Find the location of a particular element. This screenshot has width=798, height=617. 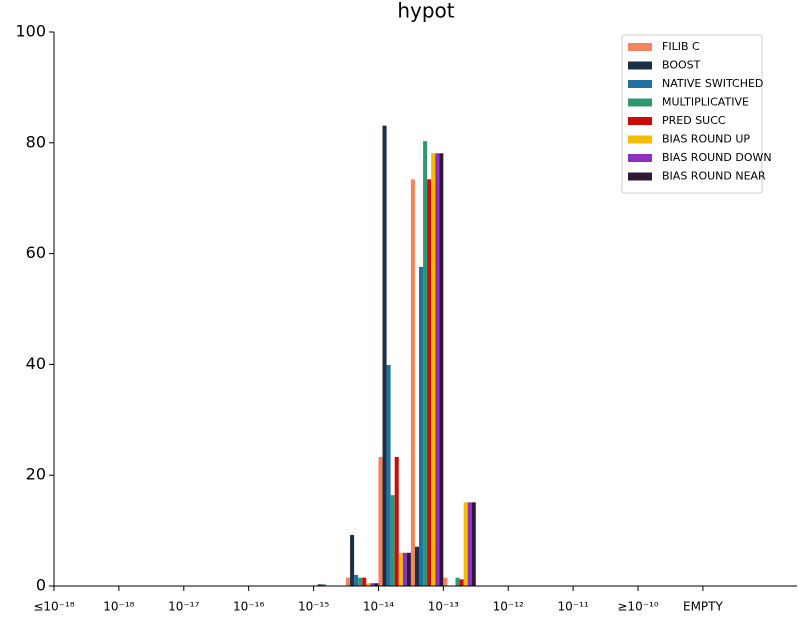

x-tick-label: 10⁻¹⁷ is located at coordinates (183, 607).